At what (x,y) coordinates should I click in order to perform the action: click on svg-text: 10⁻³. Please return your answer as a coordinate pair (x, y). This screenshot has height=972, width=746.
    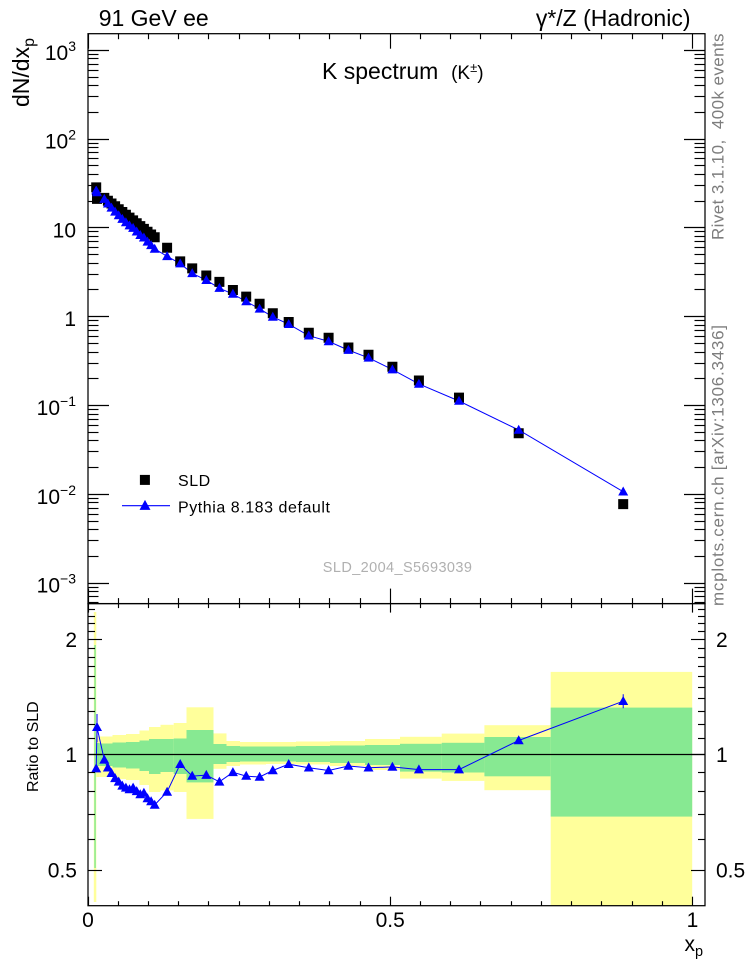
    Looking at the image, I should click on (57, 584).